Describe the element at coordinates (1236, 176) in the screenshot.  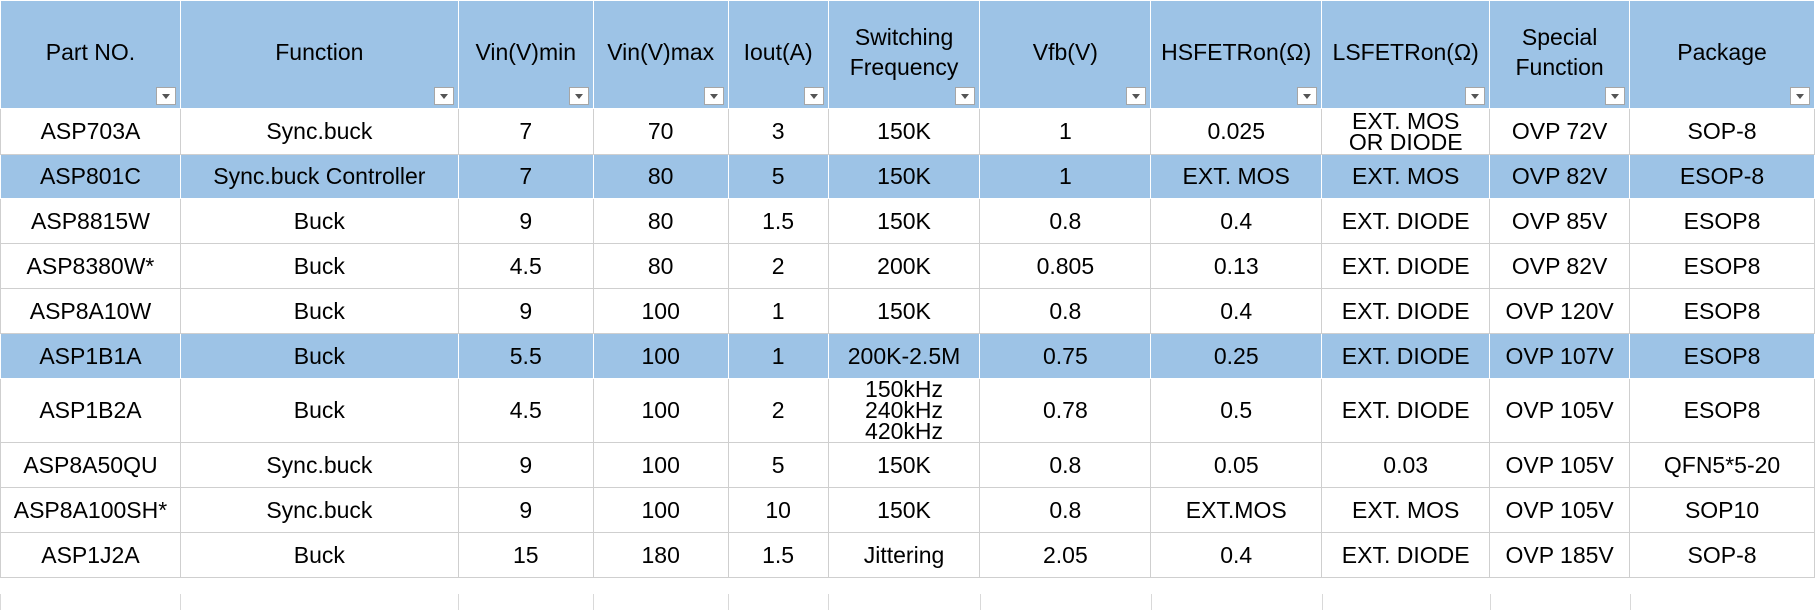
I see `cell-hsfet-ron: EXT. MOS` at that location.